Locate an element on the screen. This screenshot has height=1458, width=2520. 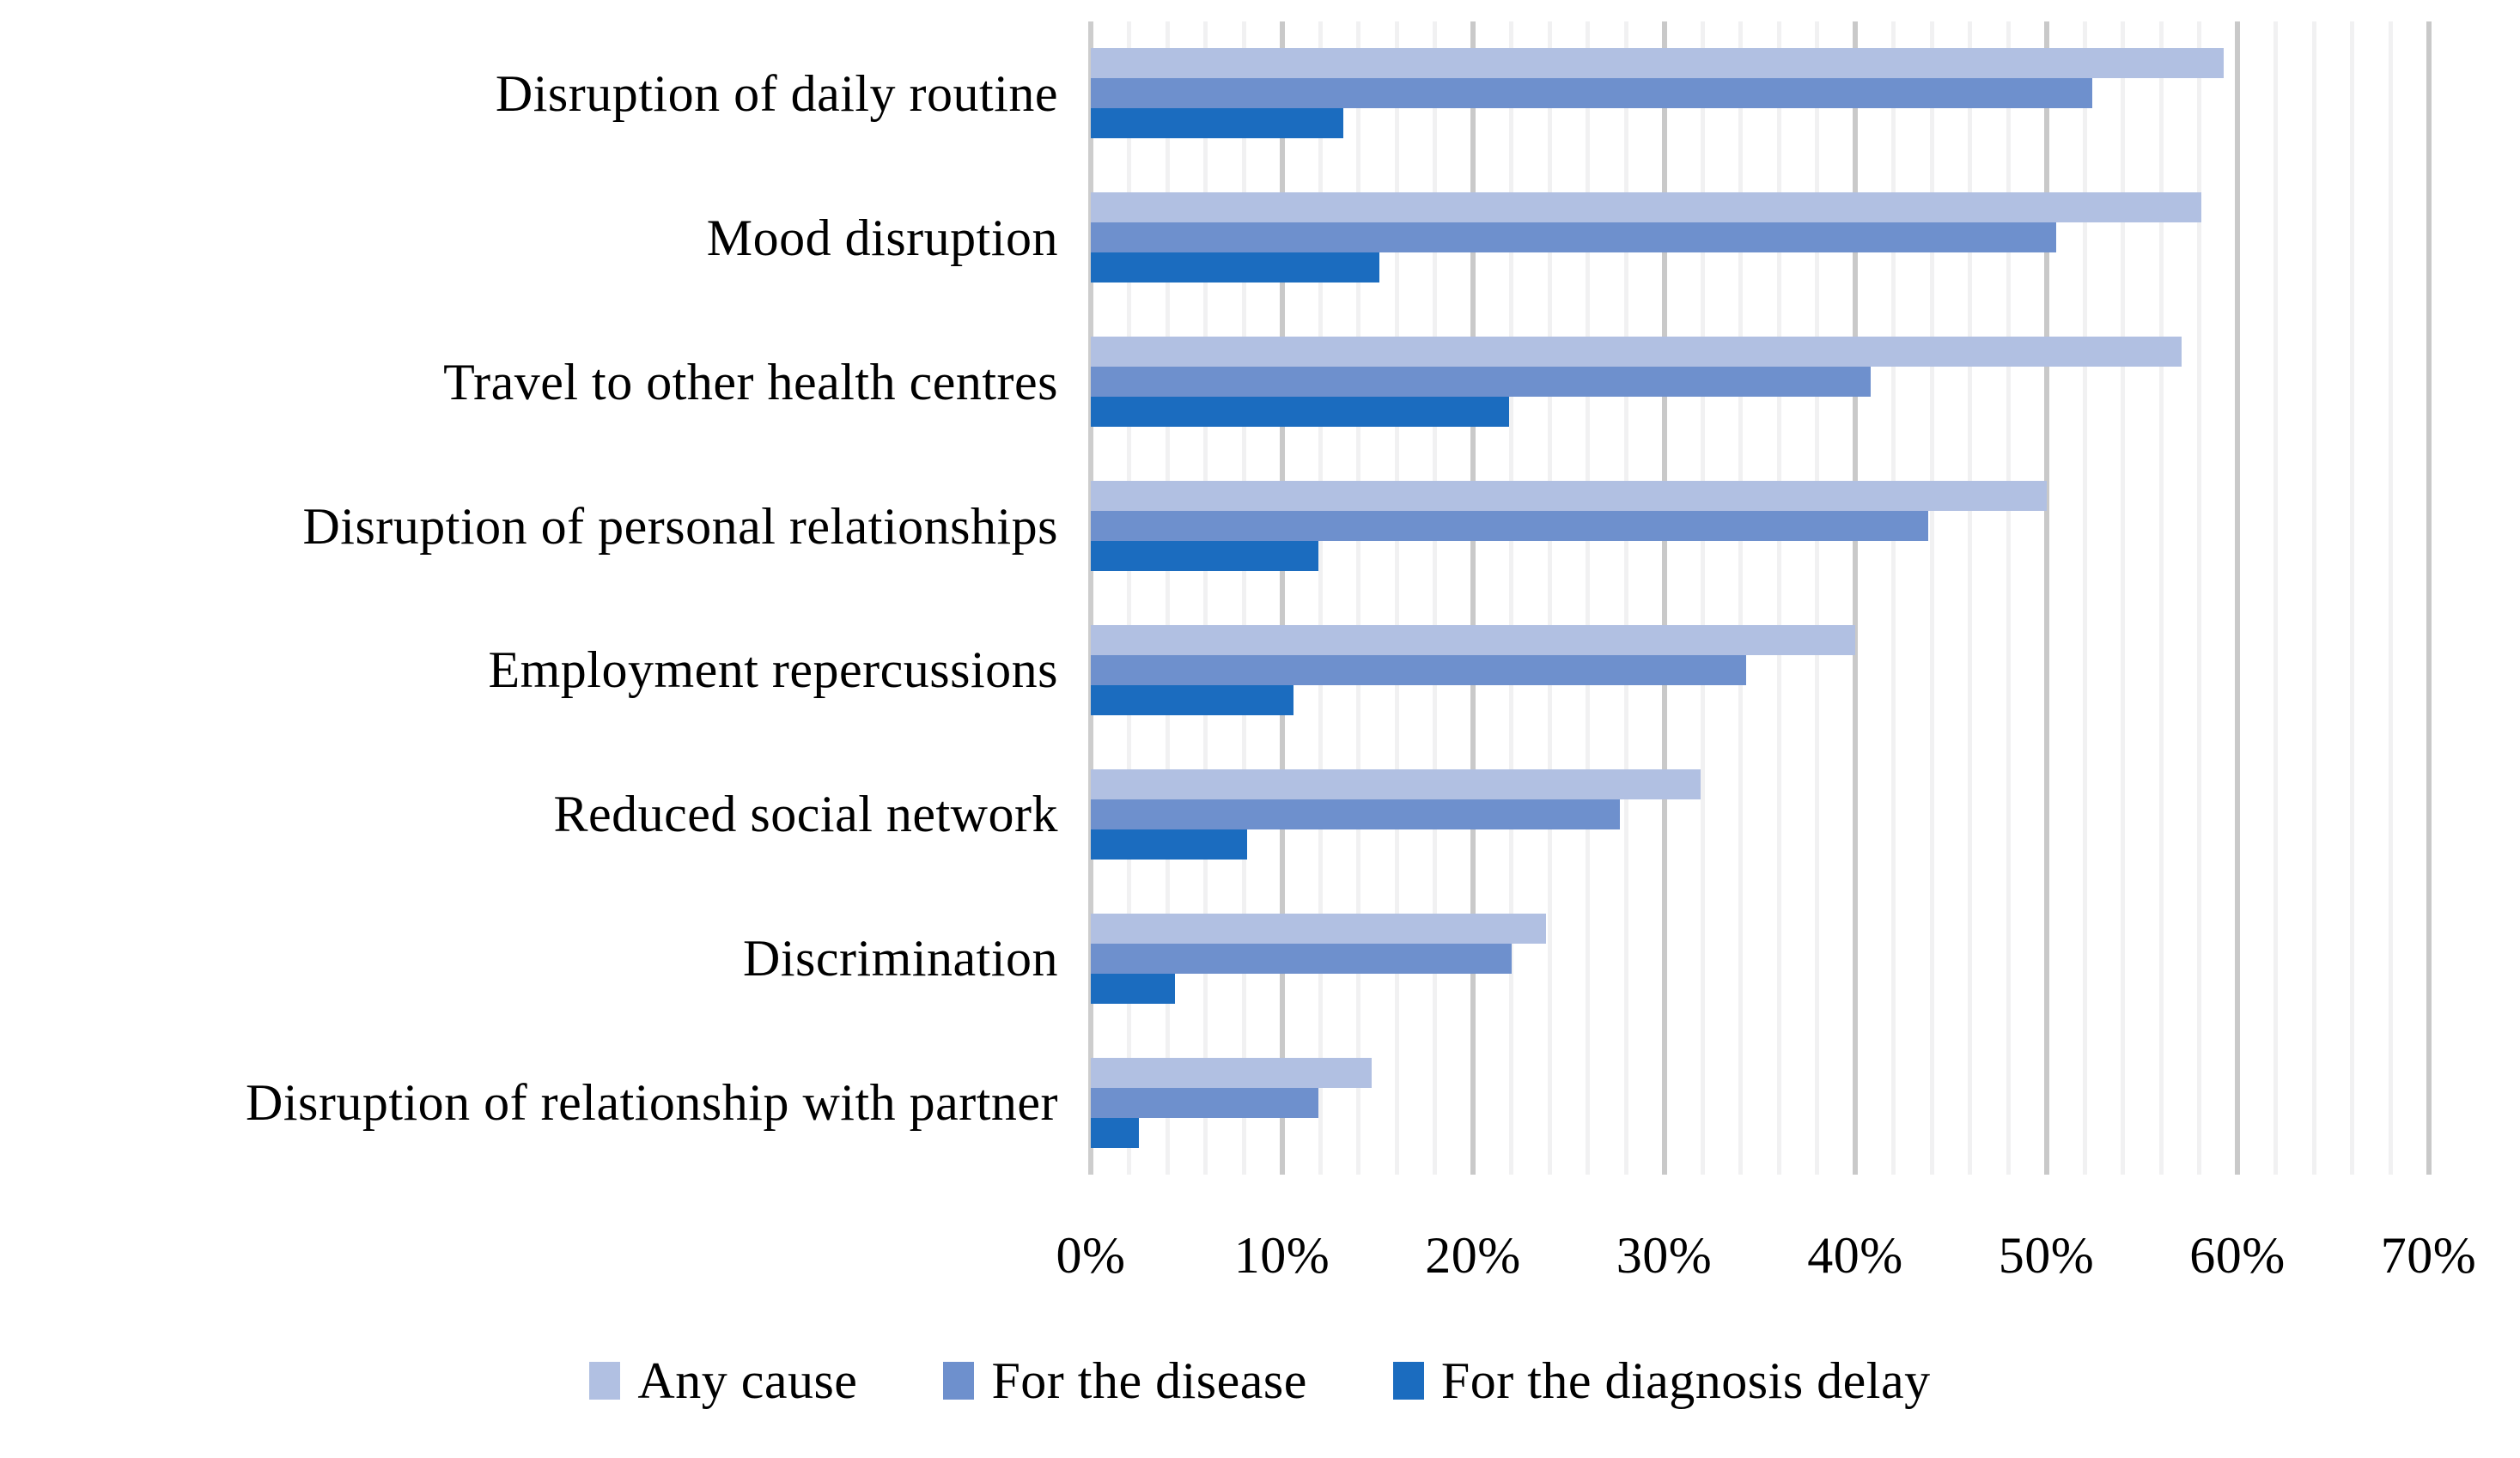
category-label: Disruption of daily routine is located at coordinates (777, 93).